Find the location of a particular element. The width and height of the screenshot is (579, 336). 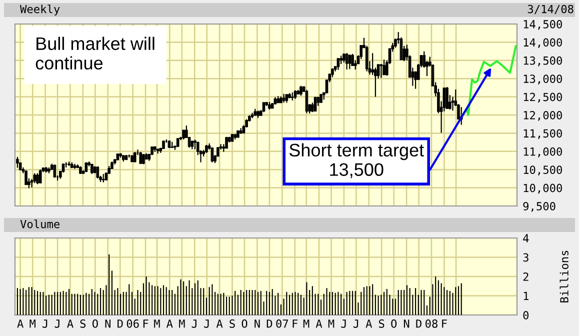

chart-title: Volume is located at coordinates (40, 224).